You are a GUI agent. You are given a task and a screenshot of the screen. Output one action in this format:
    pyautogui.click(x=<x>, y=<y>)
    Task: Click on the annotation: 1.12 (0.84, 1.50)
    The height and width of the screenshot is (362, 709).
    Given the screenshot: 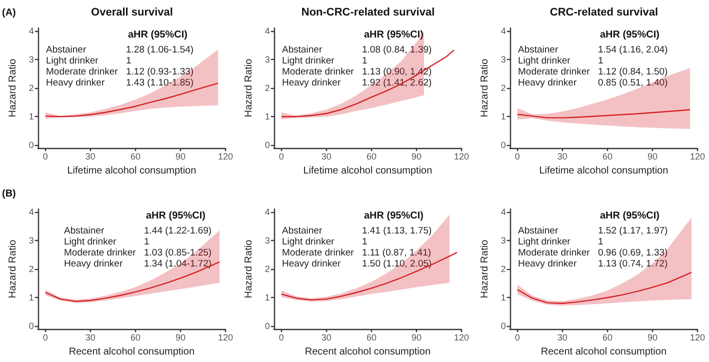 What is the action you would take?
    pyautogui.click(x=633, y=72)
    